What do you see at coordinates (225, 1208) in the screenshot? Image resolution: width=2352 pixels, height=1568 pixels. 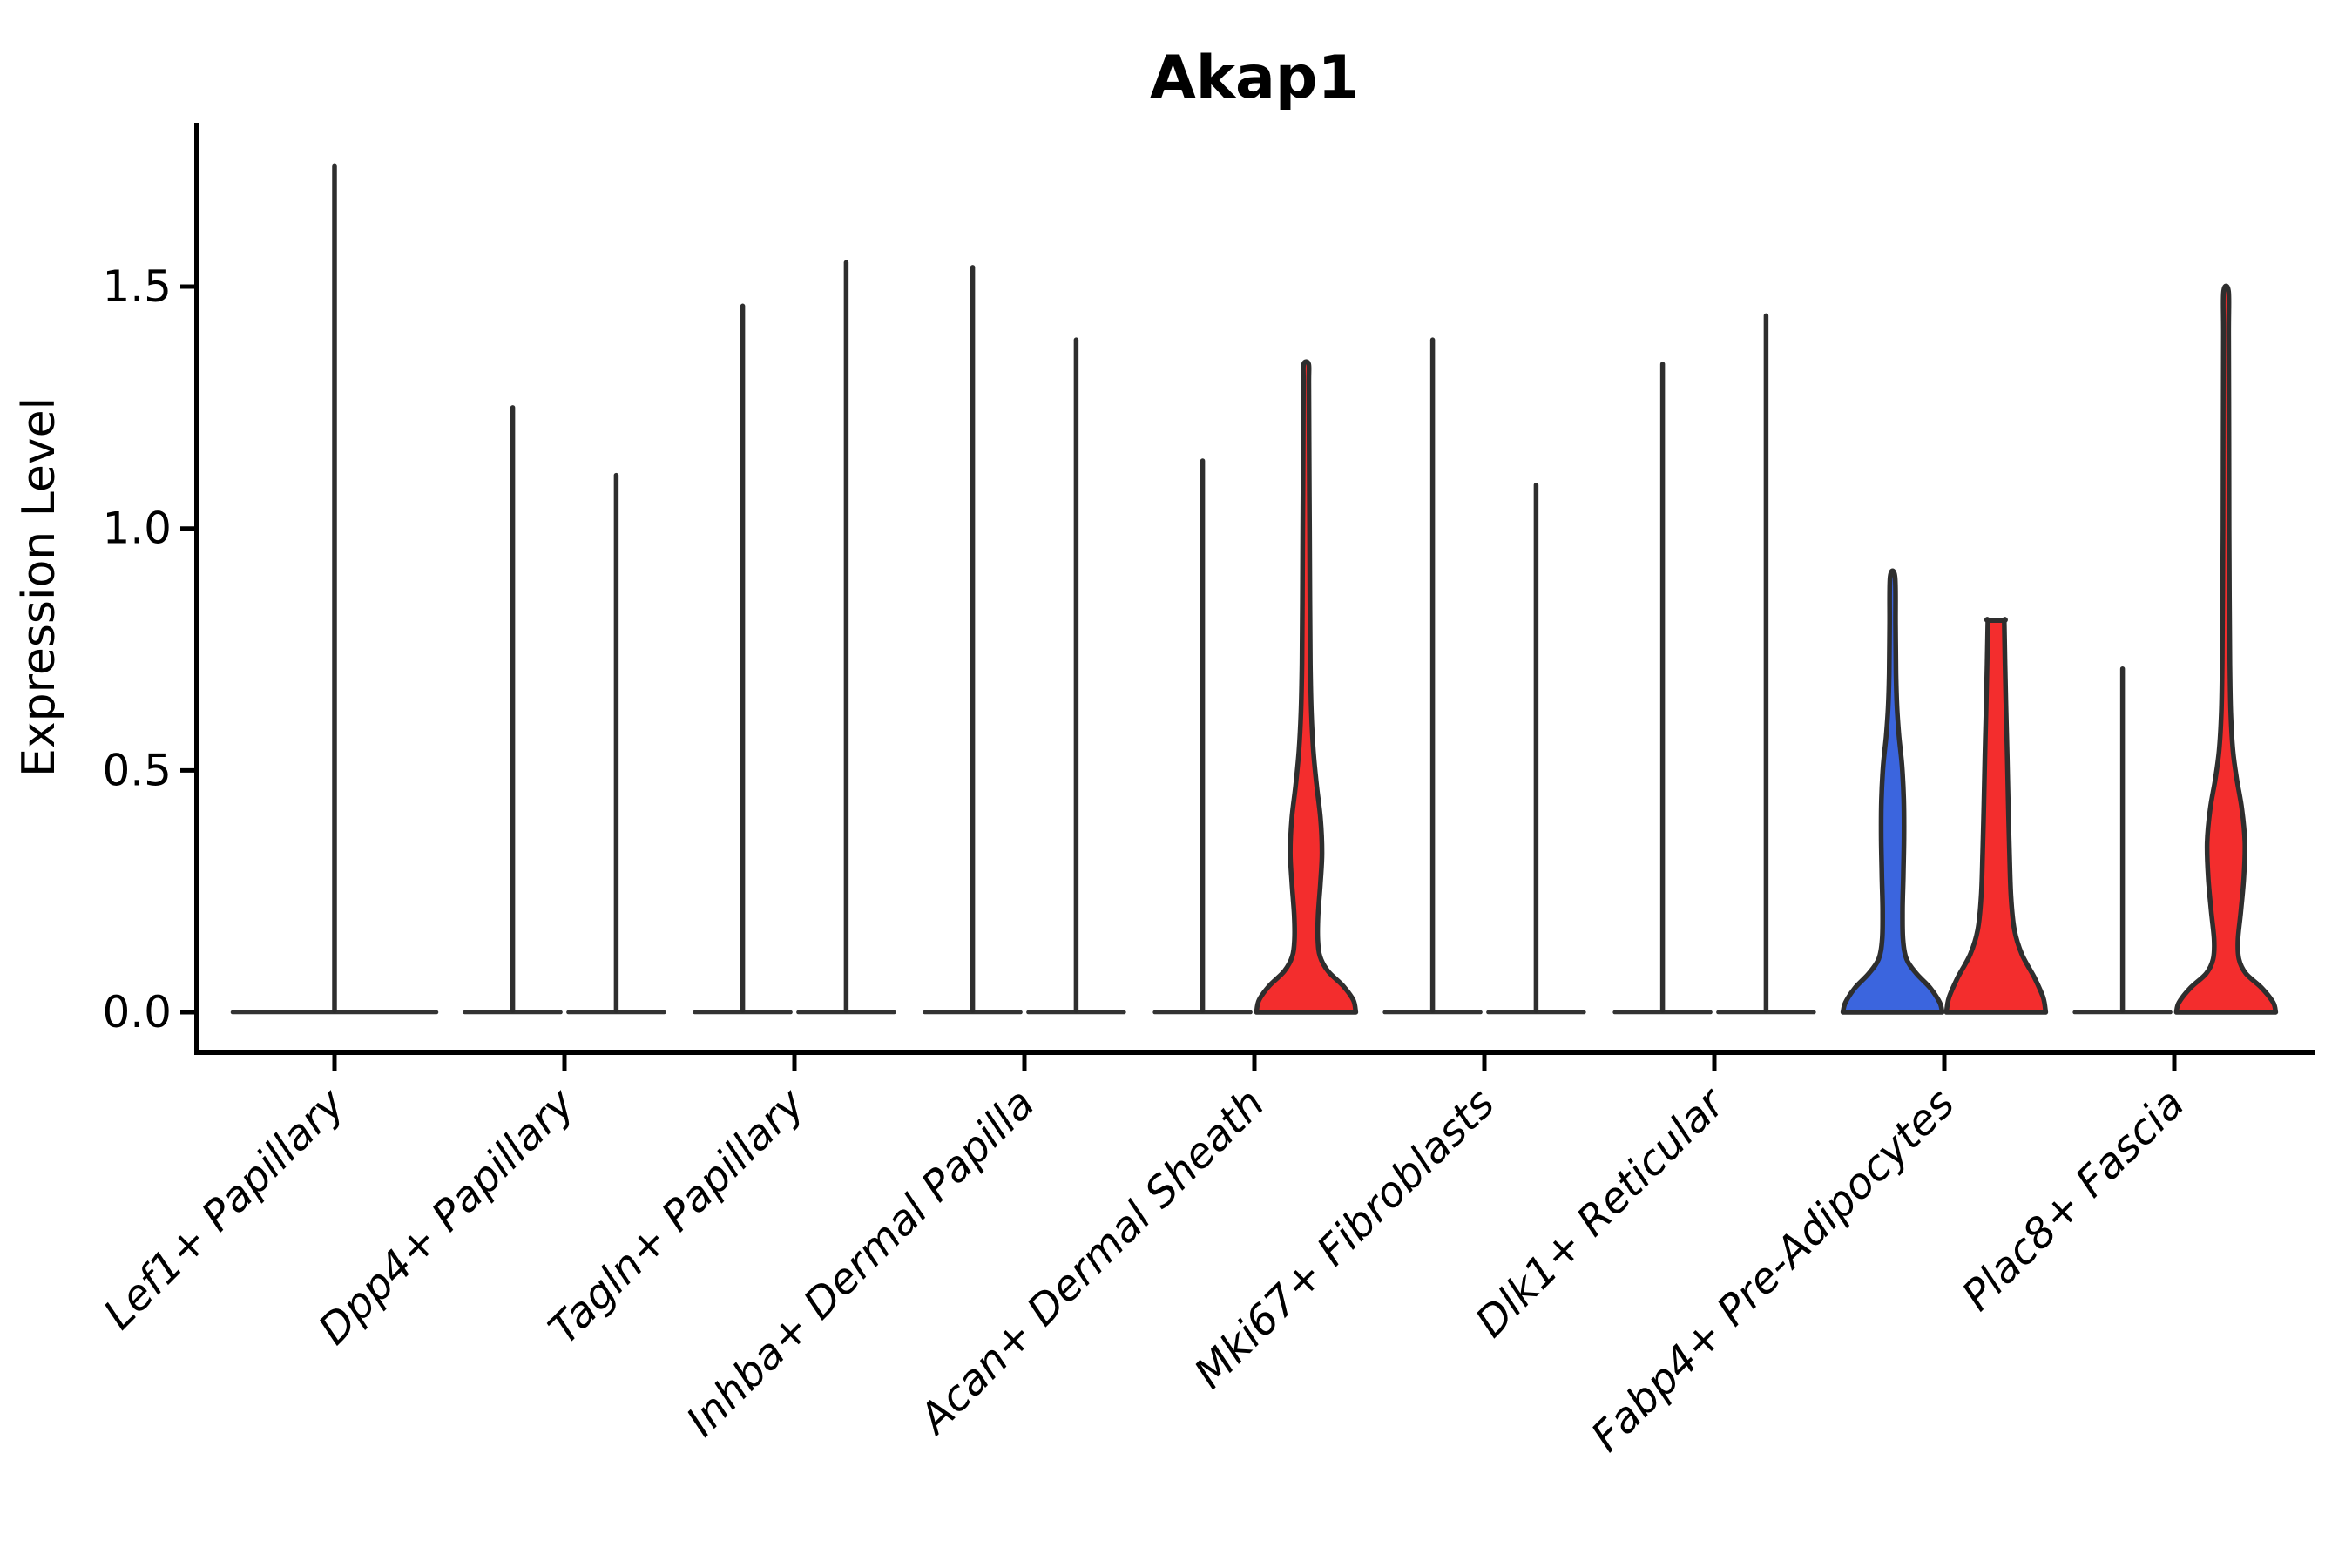 I see `x-category-label: Lef1+ Papillary` at bounding box center [225, 1208].